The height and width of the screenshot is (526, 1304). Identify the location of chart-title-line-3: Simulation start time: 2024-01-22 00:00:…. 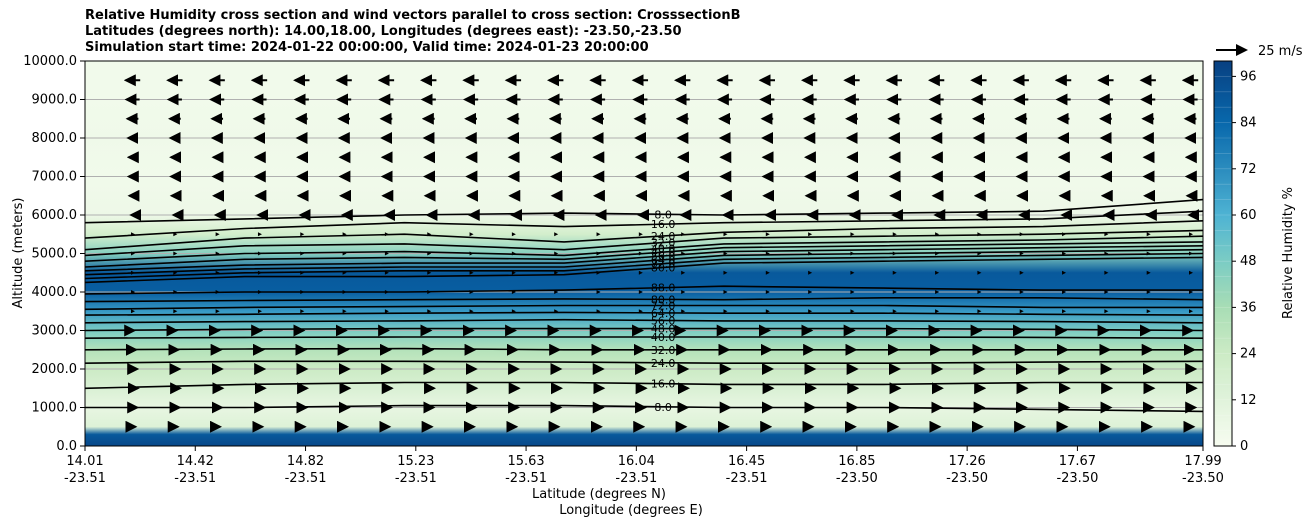
(367, 47).